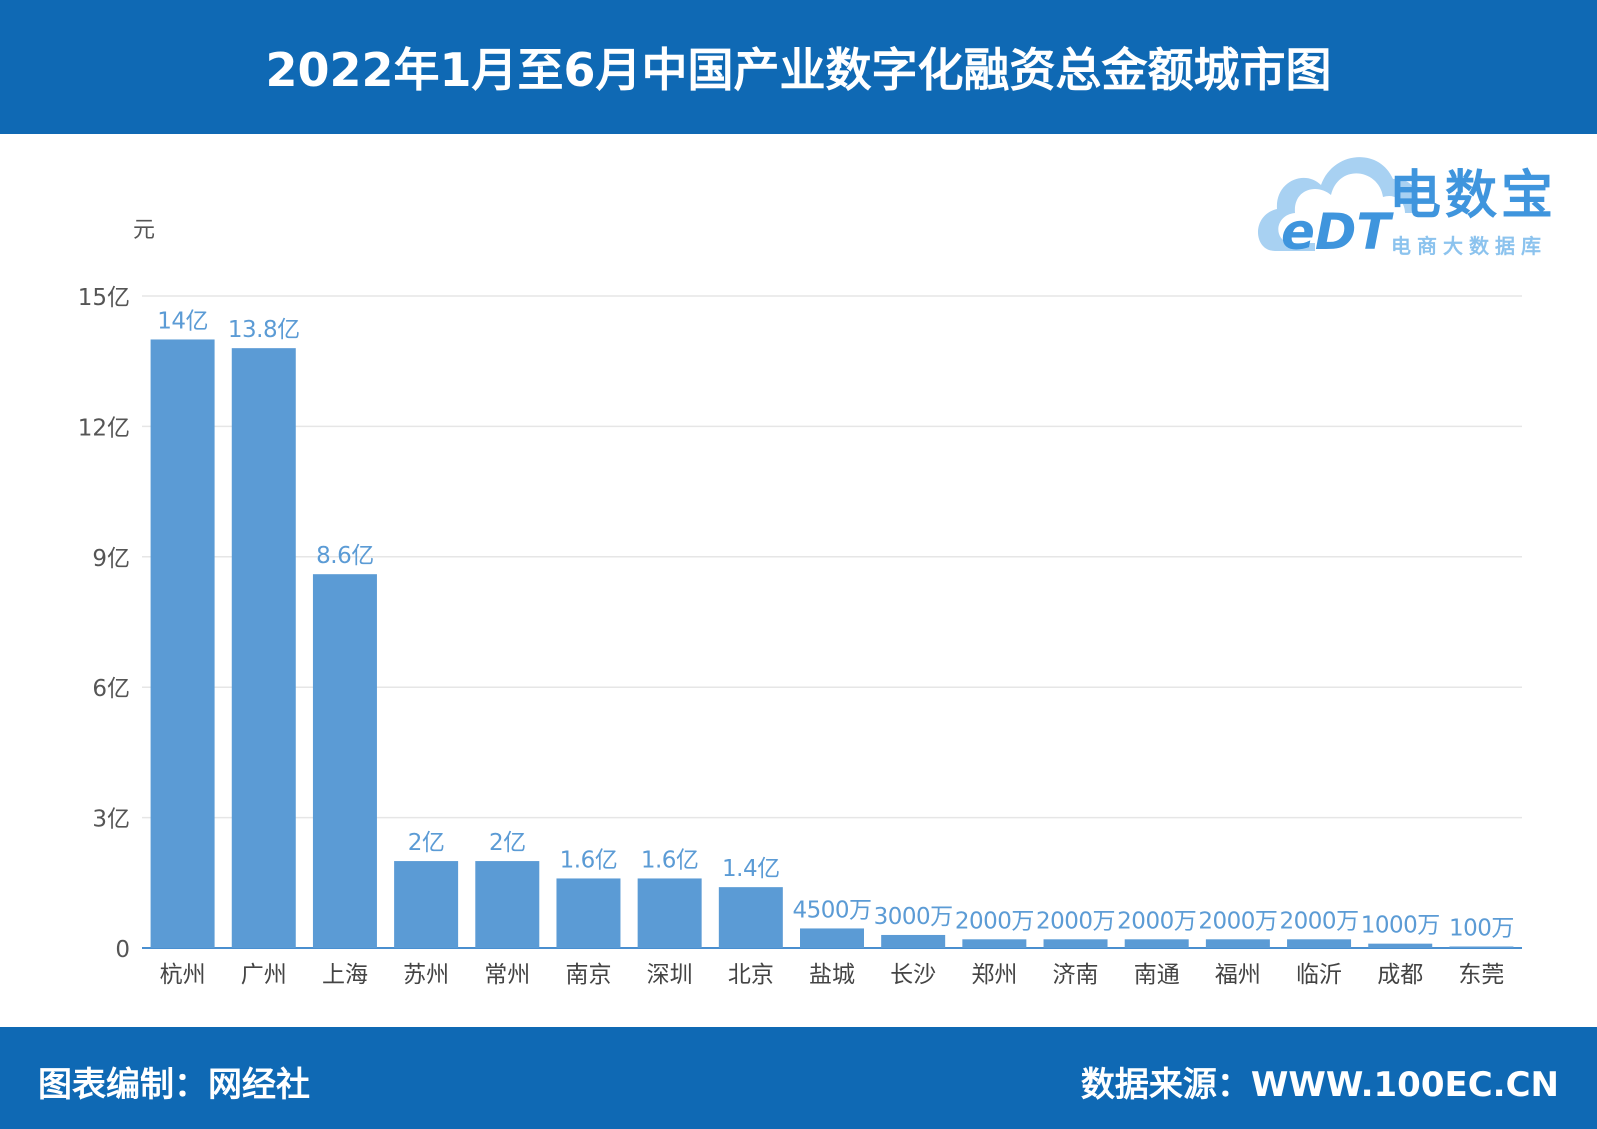 Image resolution: width=1597 pixels, height=1129 pixels. What do you see at coordinates (426, 975) in the screenshot?
I see `x-tick-label: 苏州` at bounding box center [426, 975].